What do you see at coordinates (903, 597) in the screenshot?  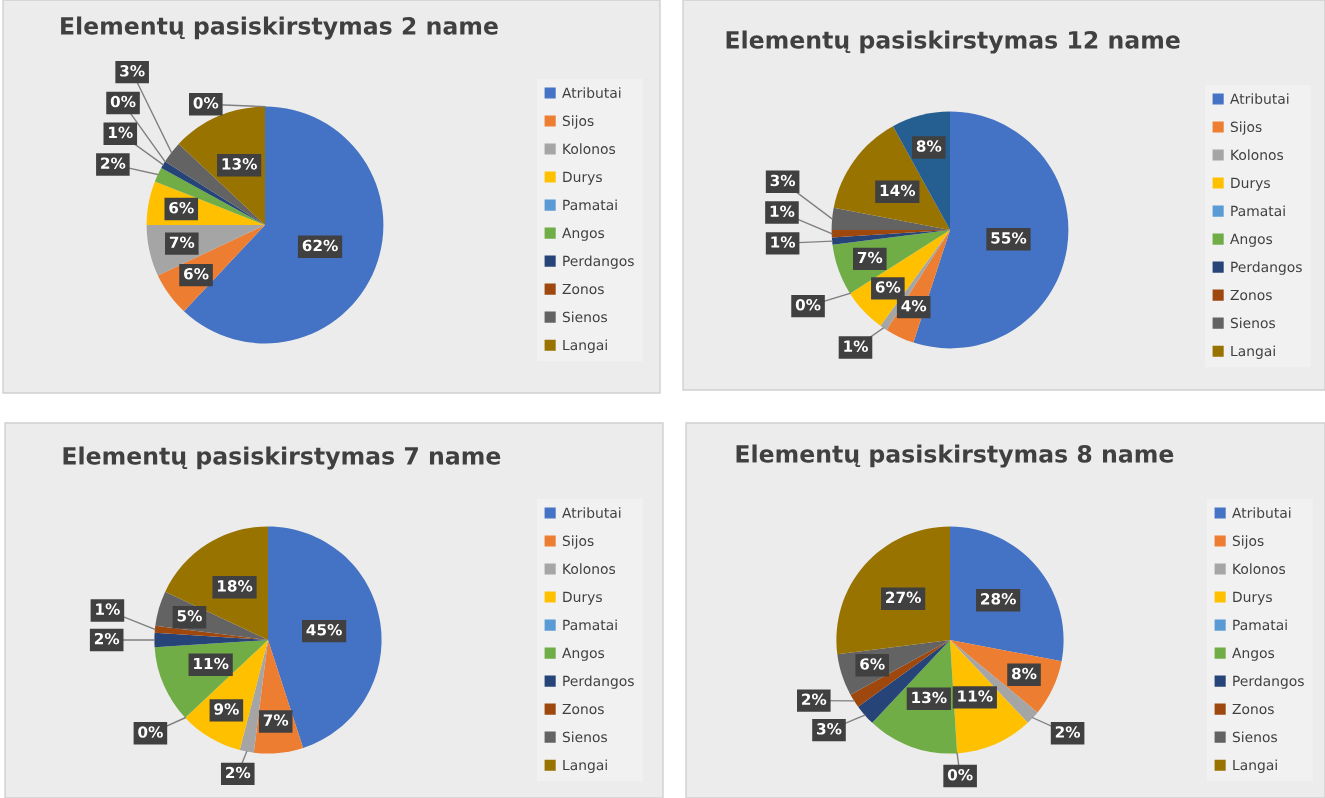 I see `data-label: 27%` at bounding box center [903, 597].